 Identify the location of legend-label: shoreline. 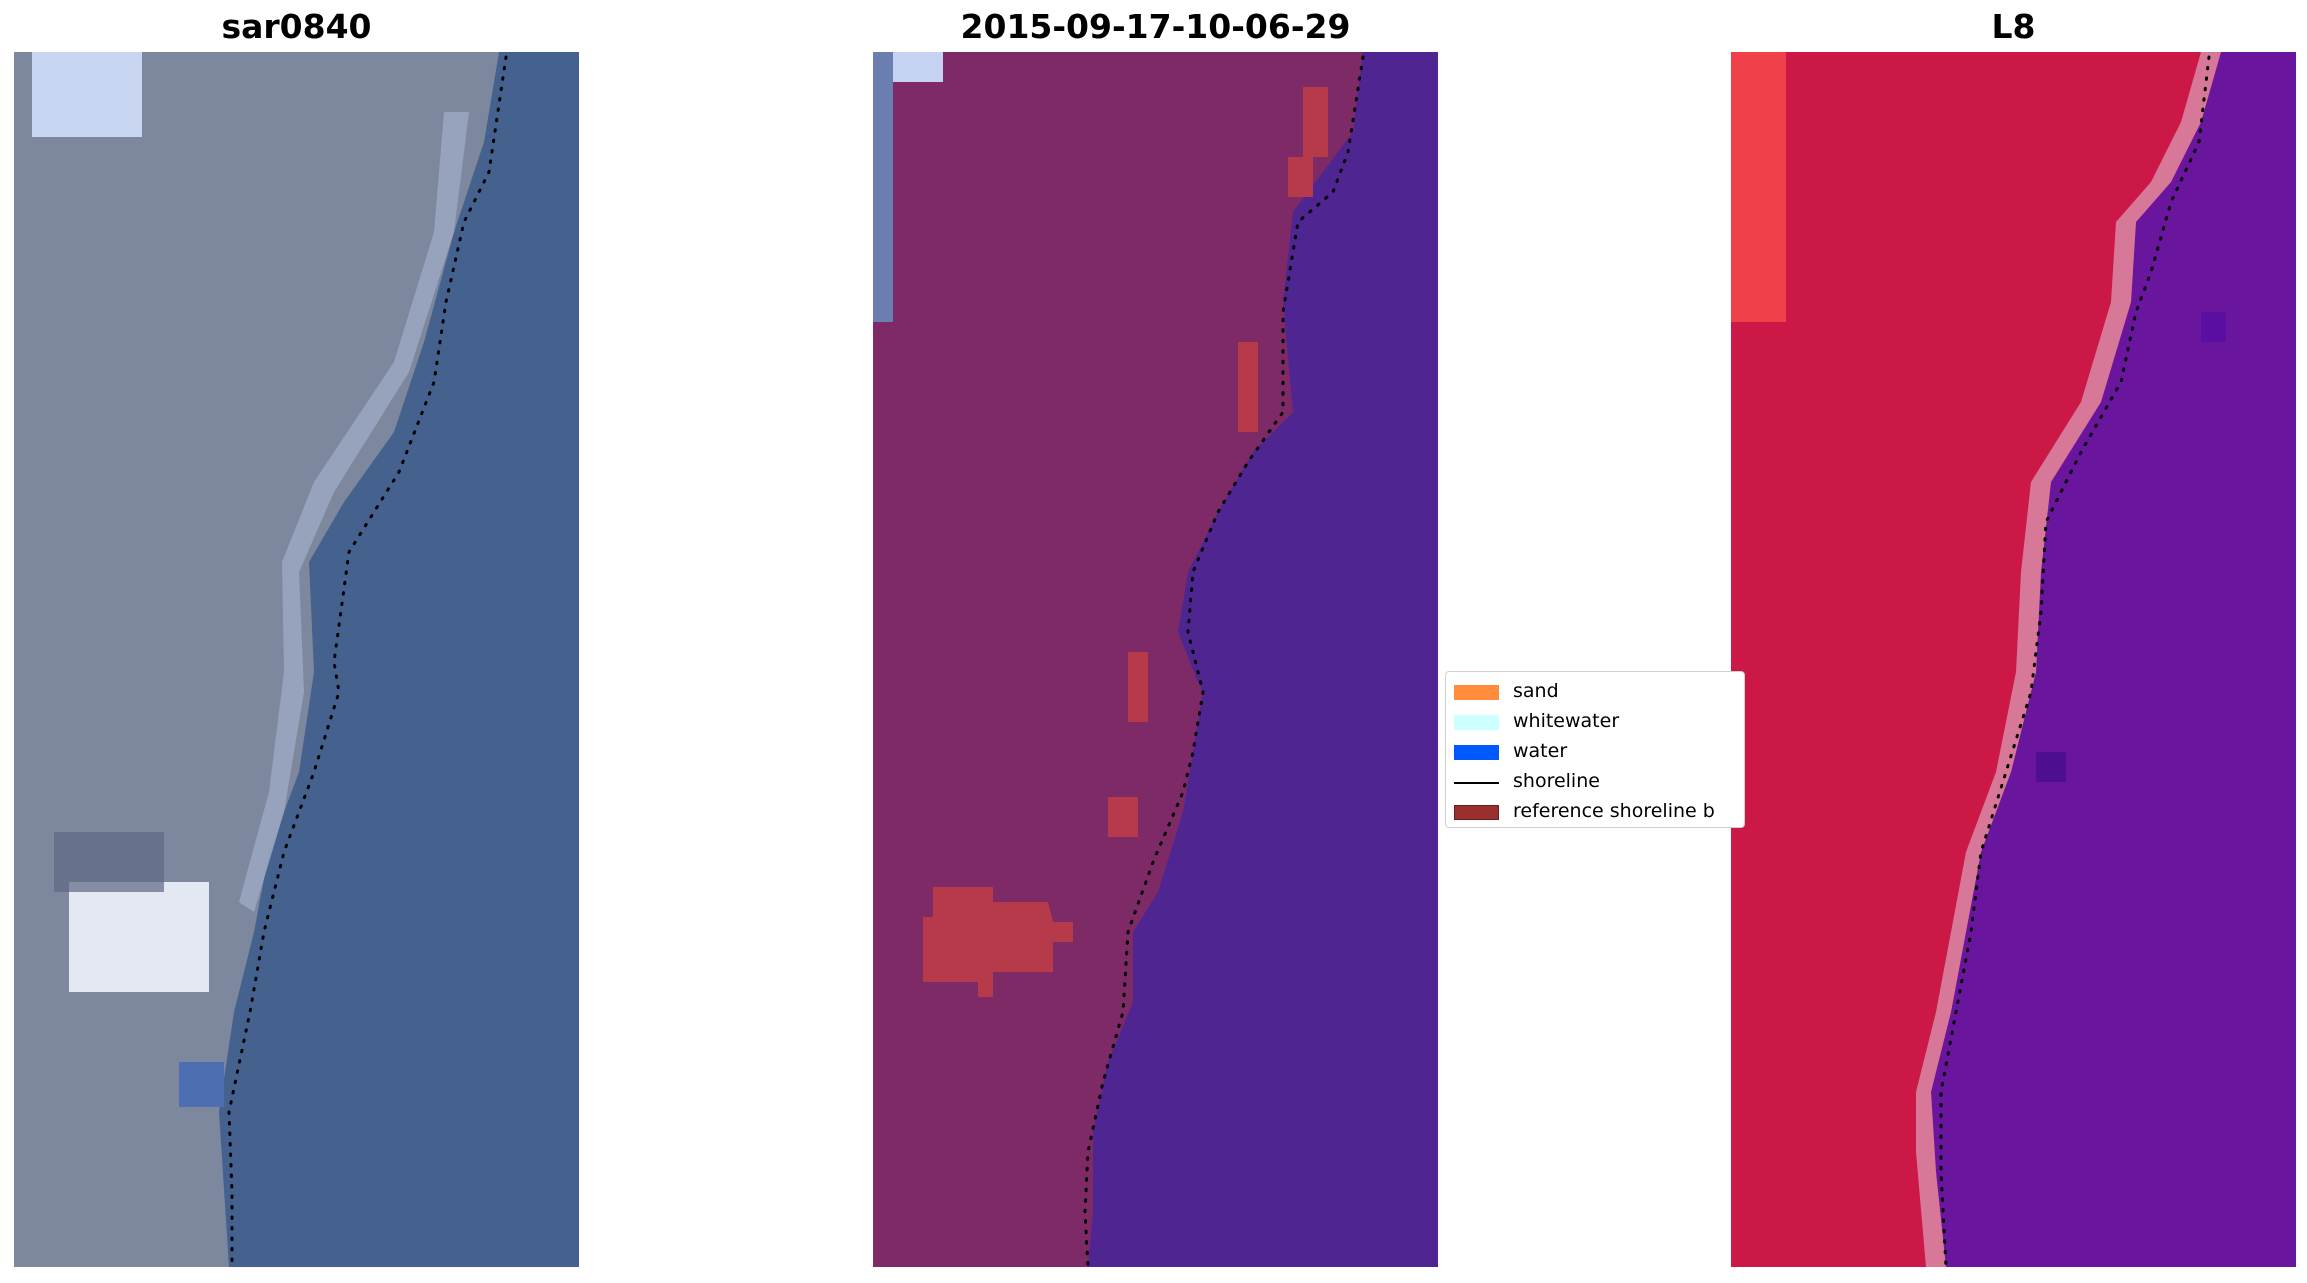
(1556, 781).